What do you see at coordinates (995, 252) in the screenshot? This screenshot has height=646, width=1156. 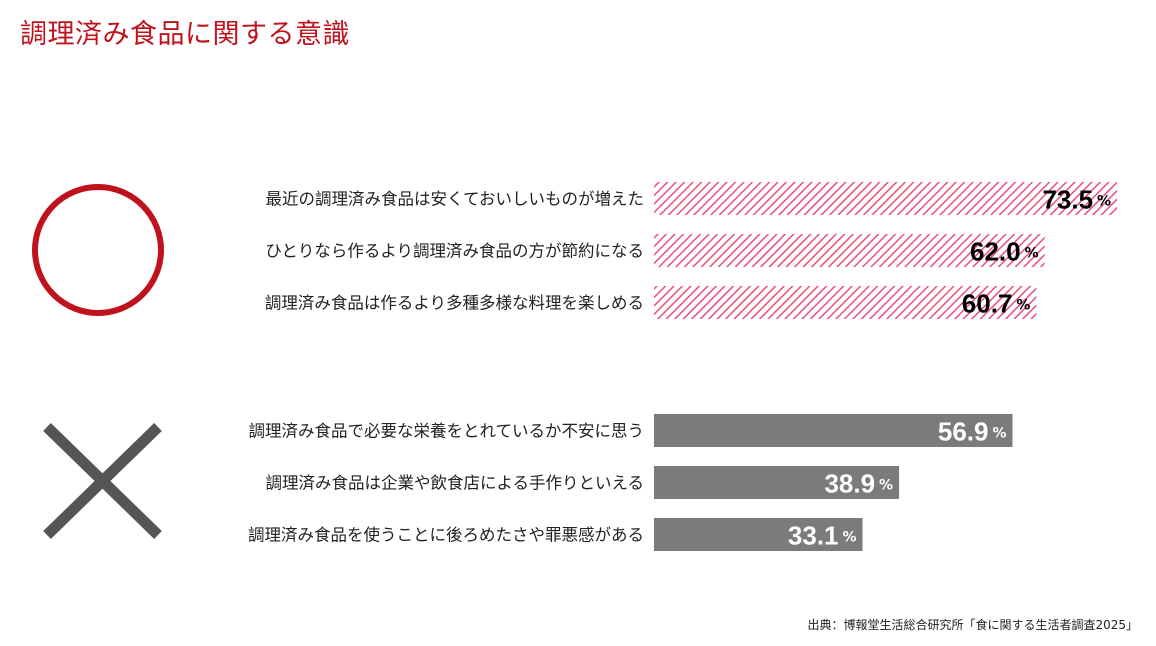 I see `data-value-label: 62.0` at bounding box center [995, 252].